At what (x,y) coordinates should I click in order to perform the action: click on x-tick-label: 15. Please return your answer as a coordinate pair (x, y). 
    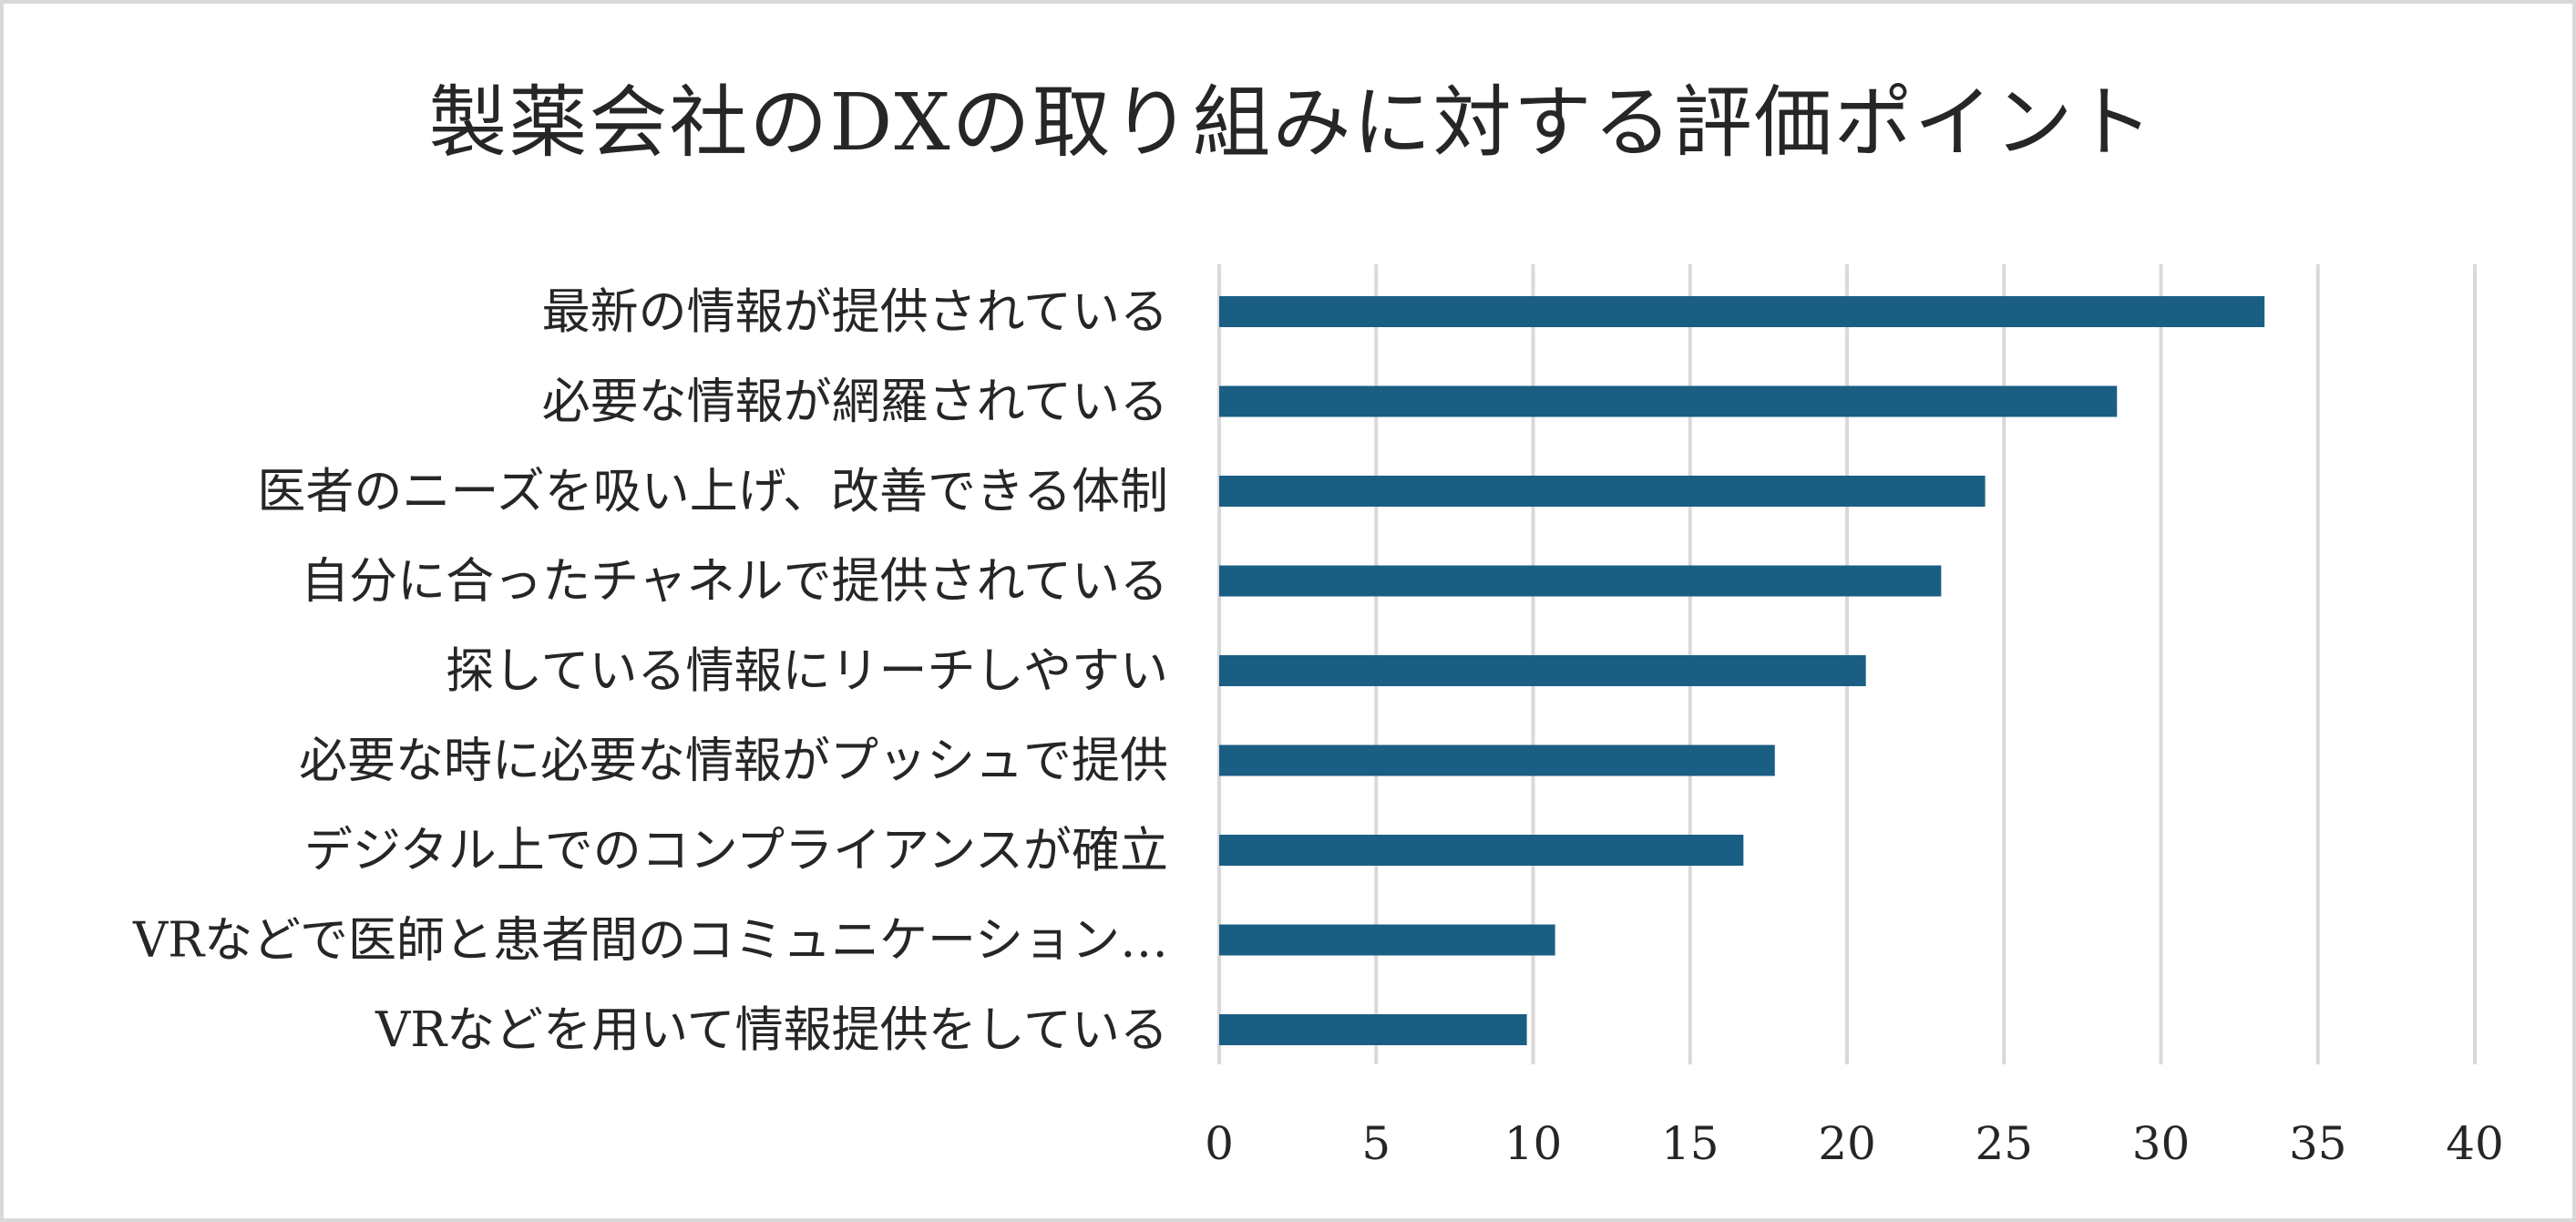
    Looking at the image, I should click on (1690, 1143).